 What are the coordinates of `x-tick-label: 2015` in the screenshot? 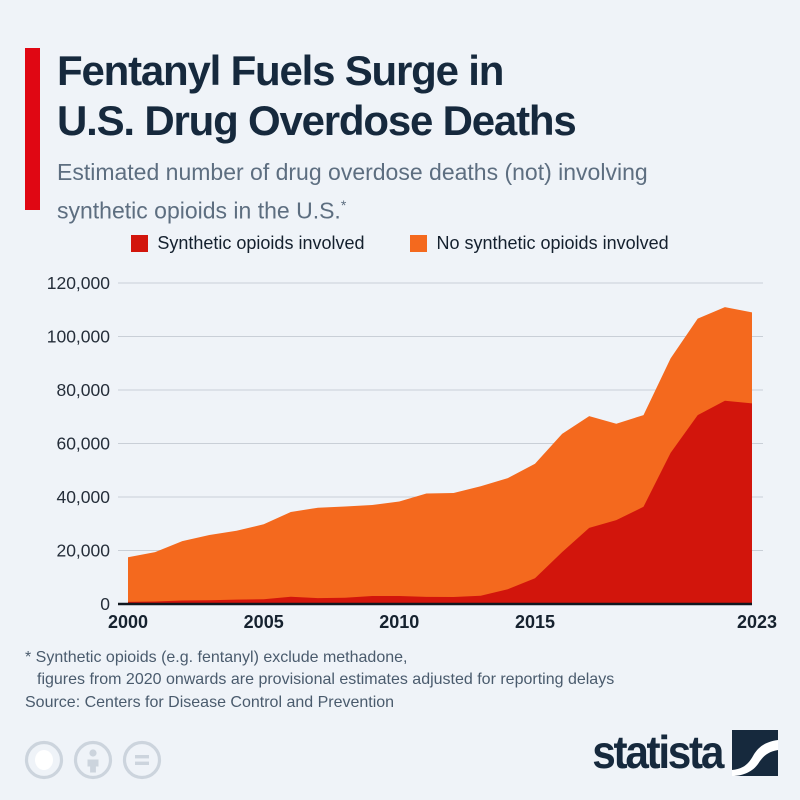 It's located at (535, 622).